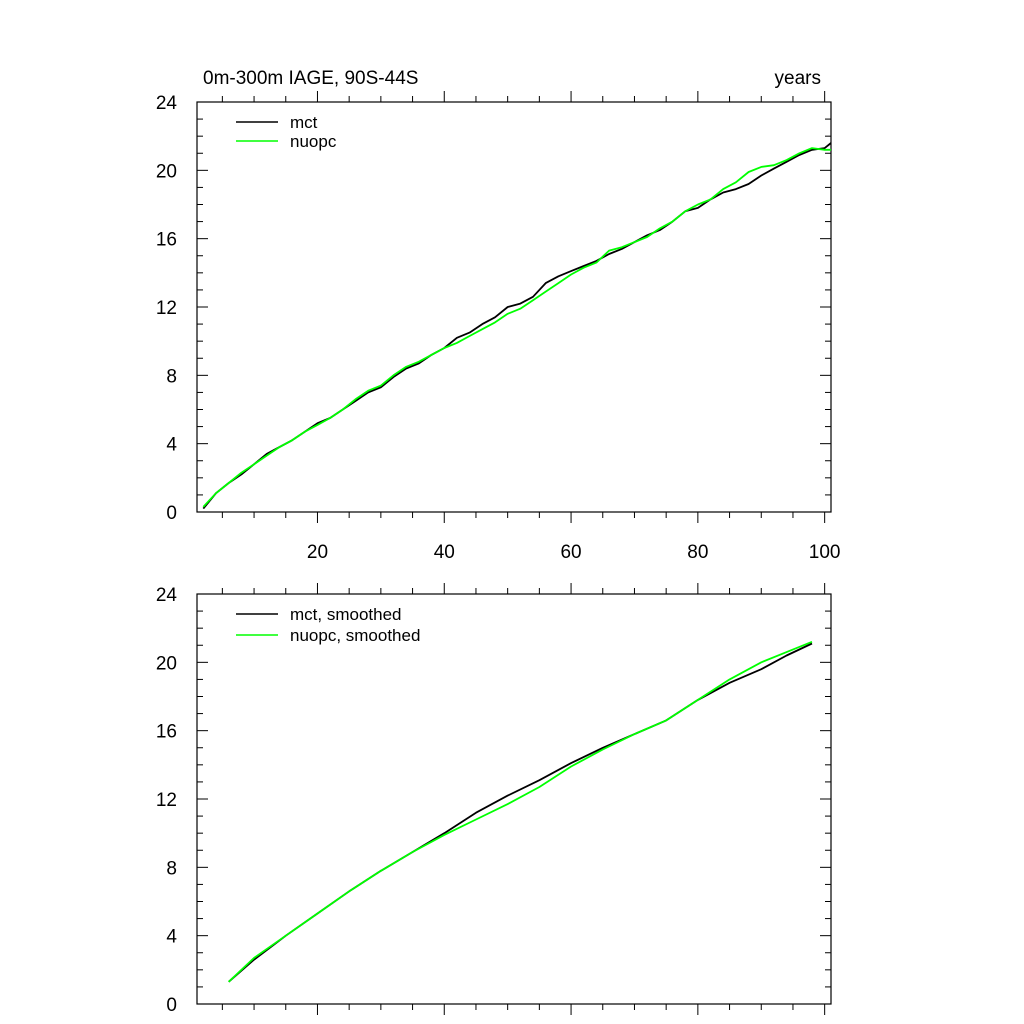 Image resolution: width=1024 pixels, height=1024 pixels. I want to click on x-tick-label: 100, so click(825, 552).